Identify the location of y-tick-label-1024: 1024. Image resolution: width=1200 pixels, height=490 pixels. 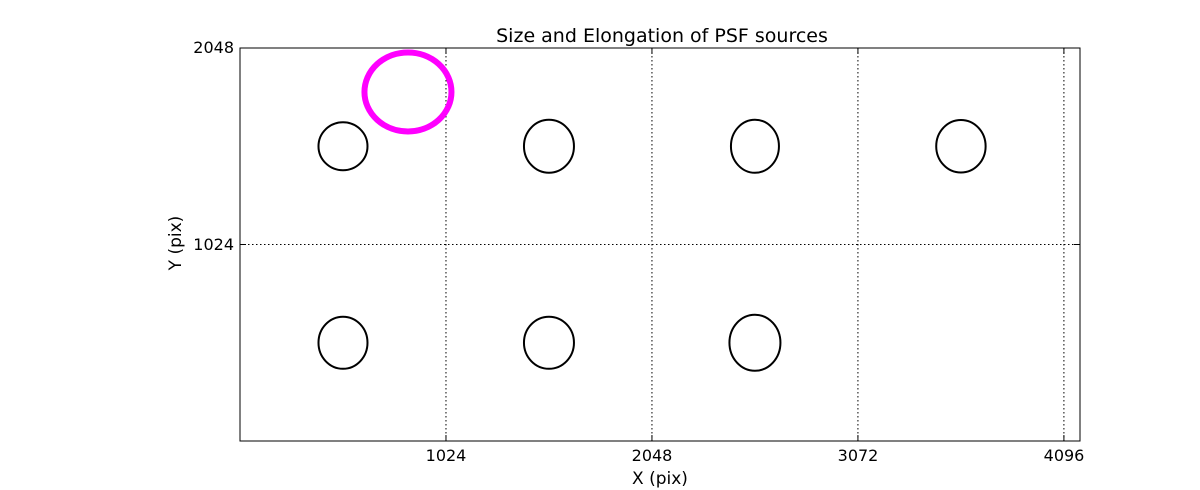
(213, 244).